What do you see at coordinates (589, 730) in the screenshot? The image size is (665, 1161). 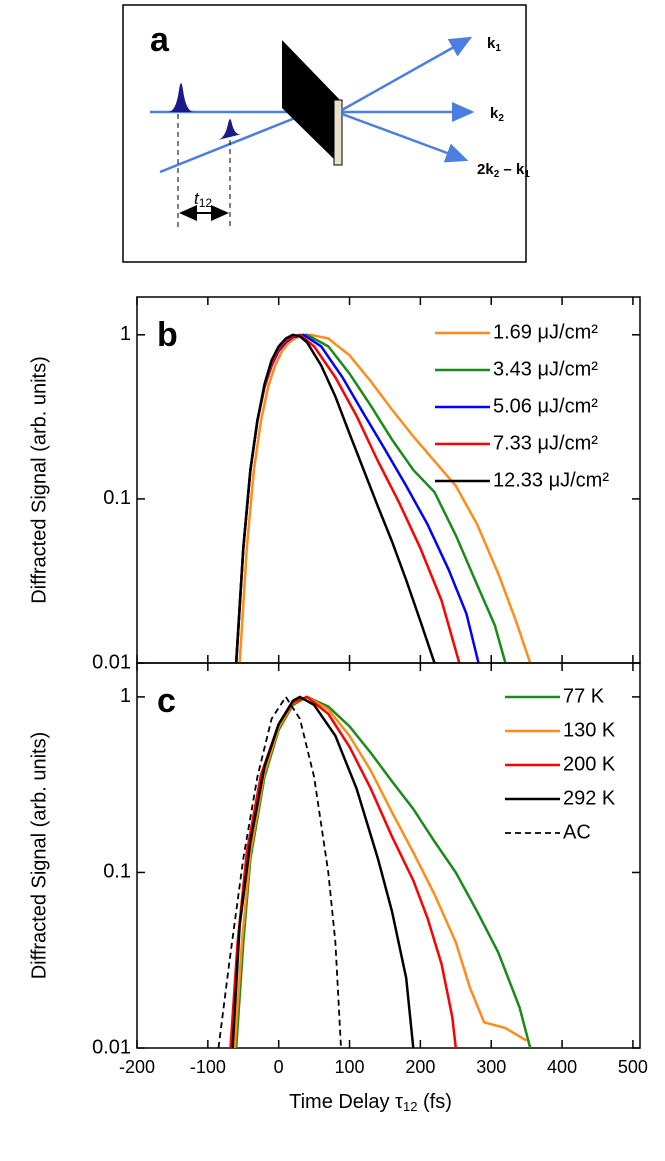 I see `legend-label: 130 K` at bounding box center [589, 730].